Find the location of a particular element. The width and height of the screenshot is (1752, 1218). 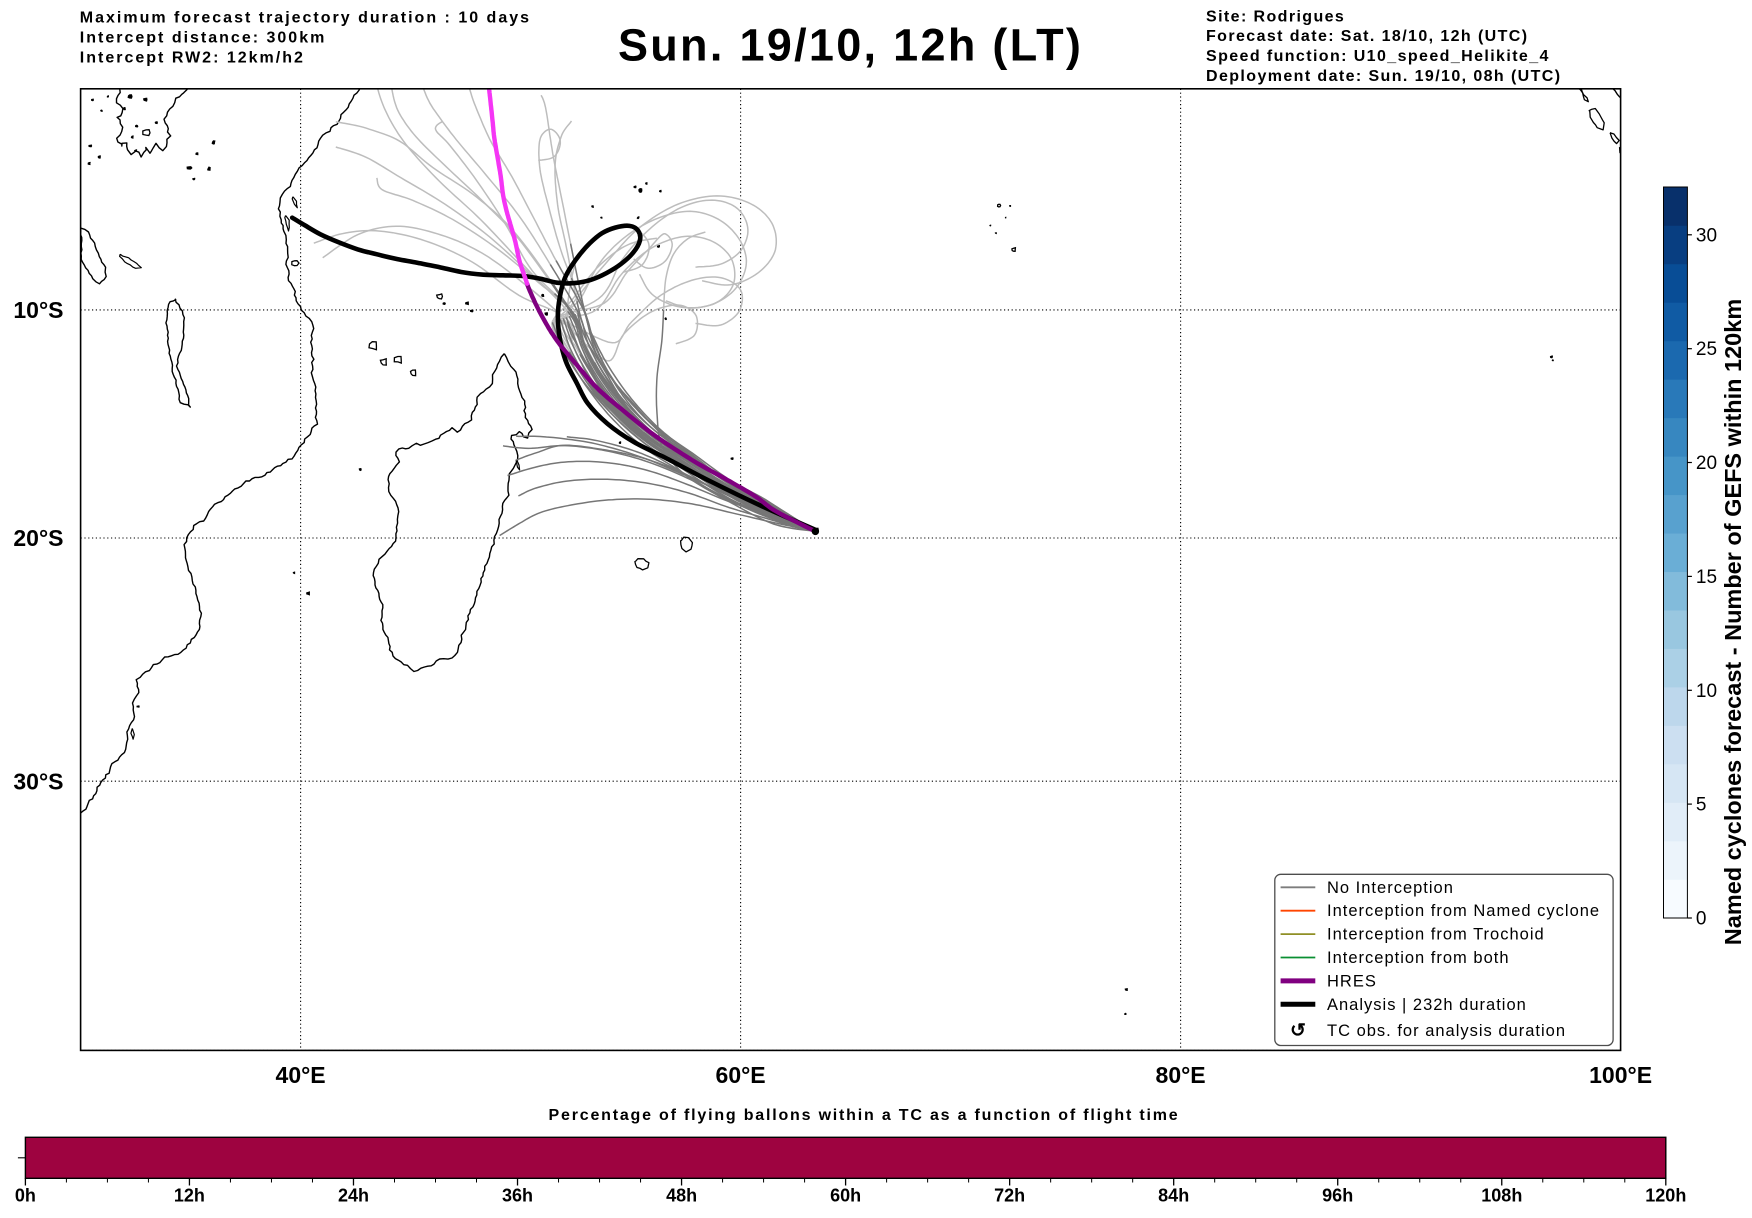

svg-text: 108h is located at coordinates (1501, 1196).